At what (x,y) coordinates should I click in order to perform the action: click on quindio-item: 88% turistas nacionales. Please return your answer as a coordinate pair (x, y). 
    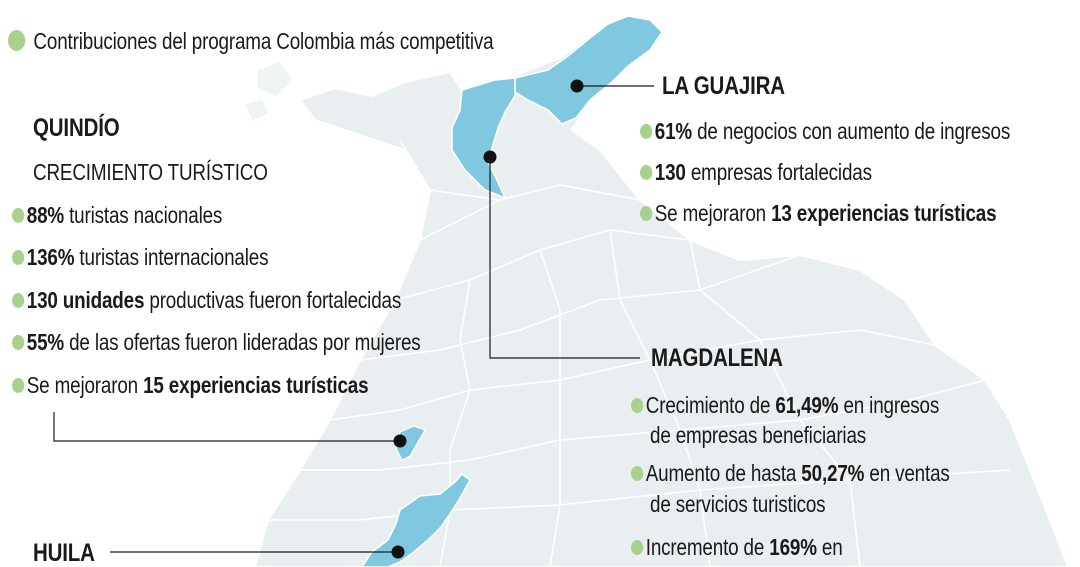
    Looking at the image, I should click on (117, 215).